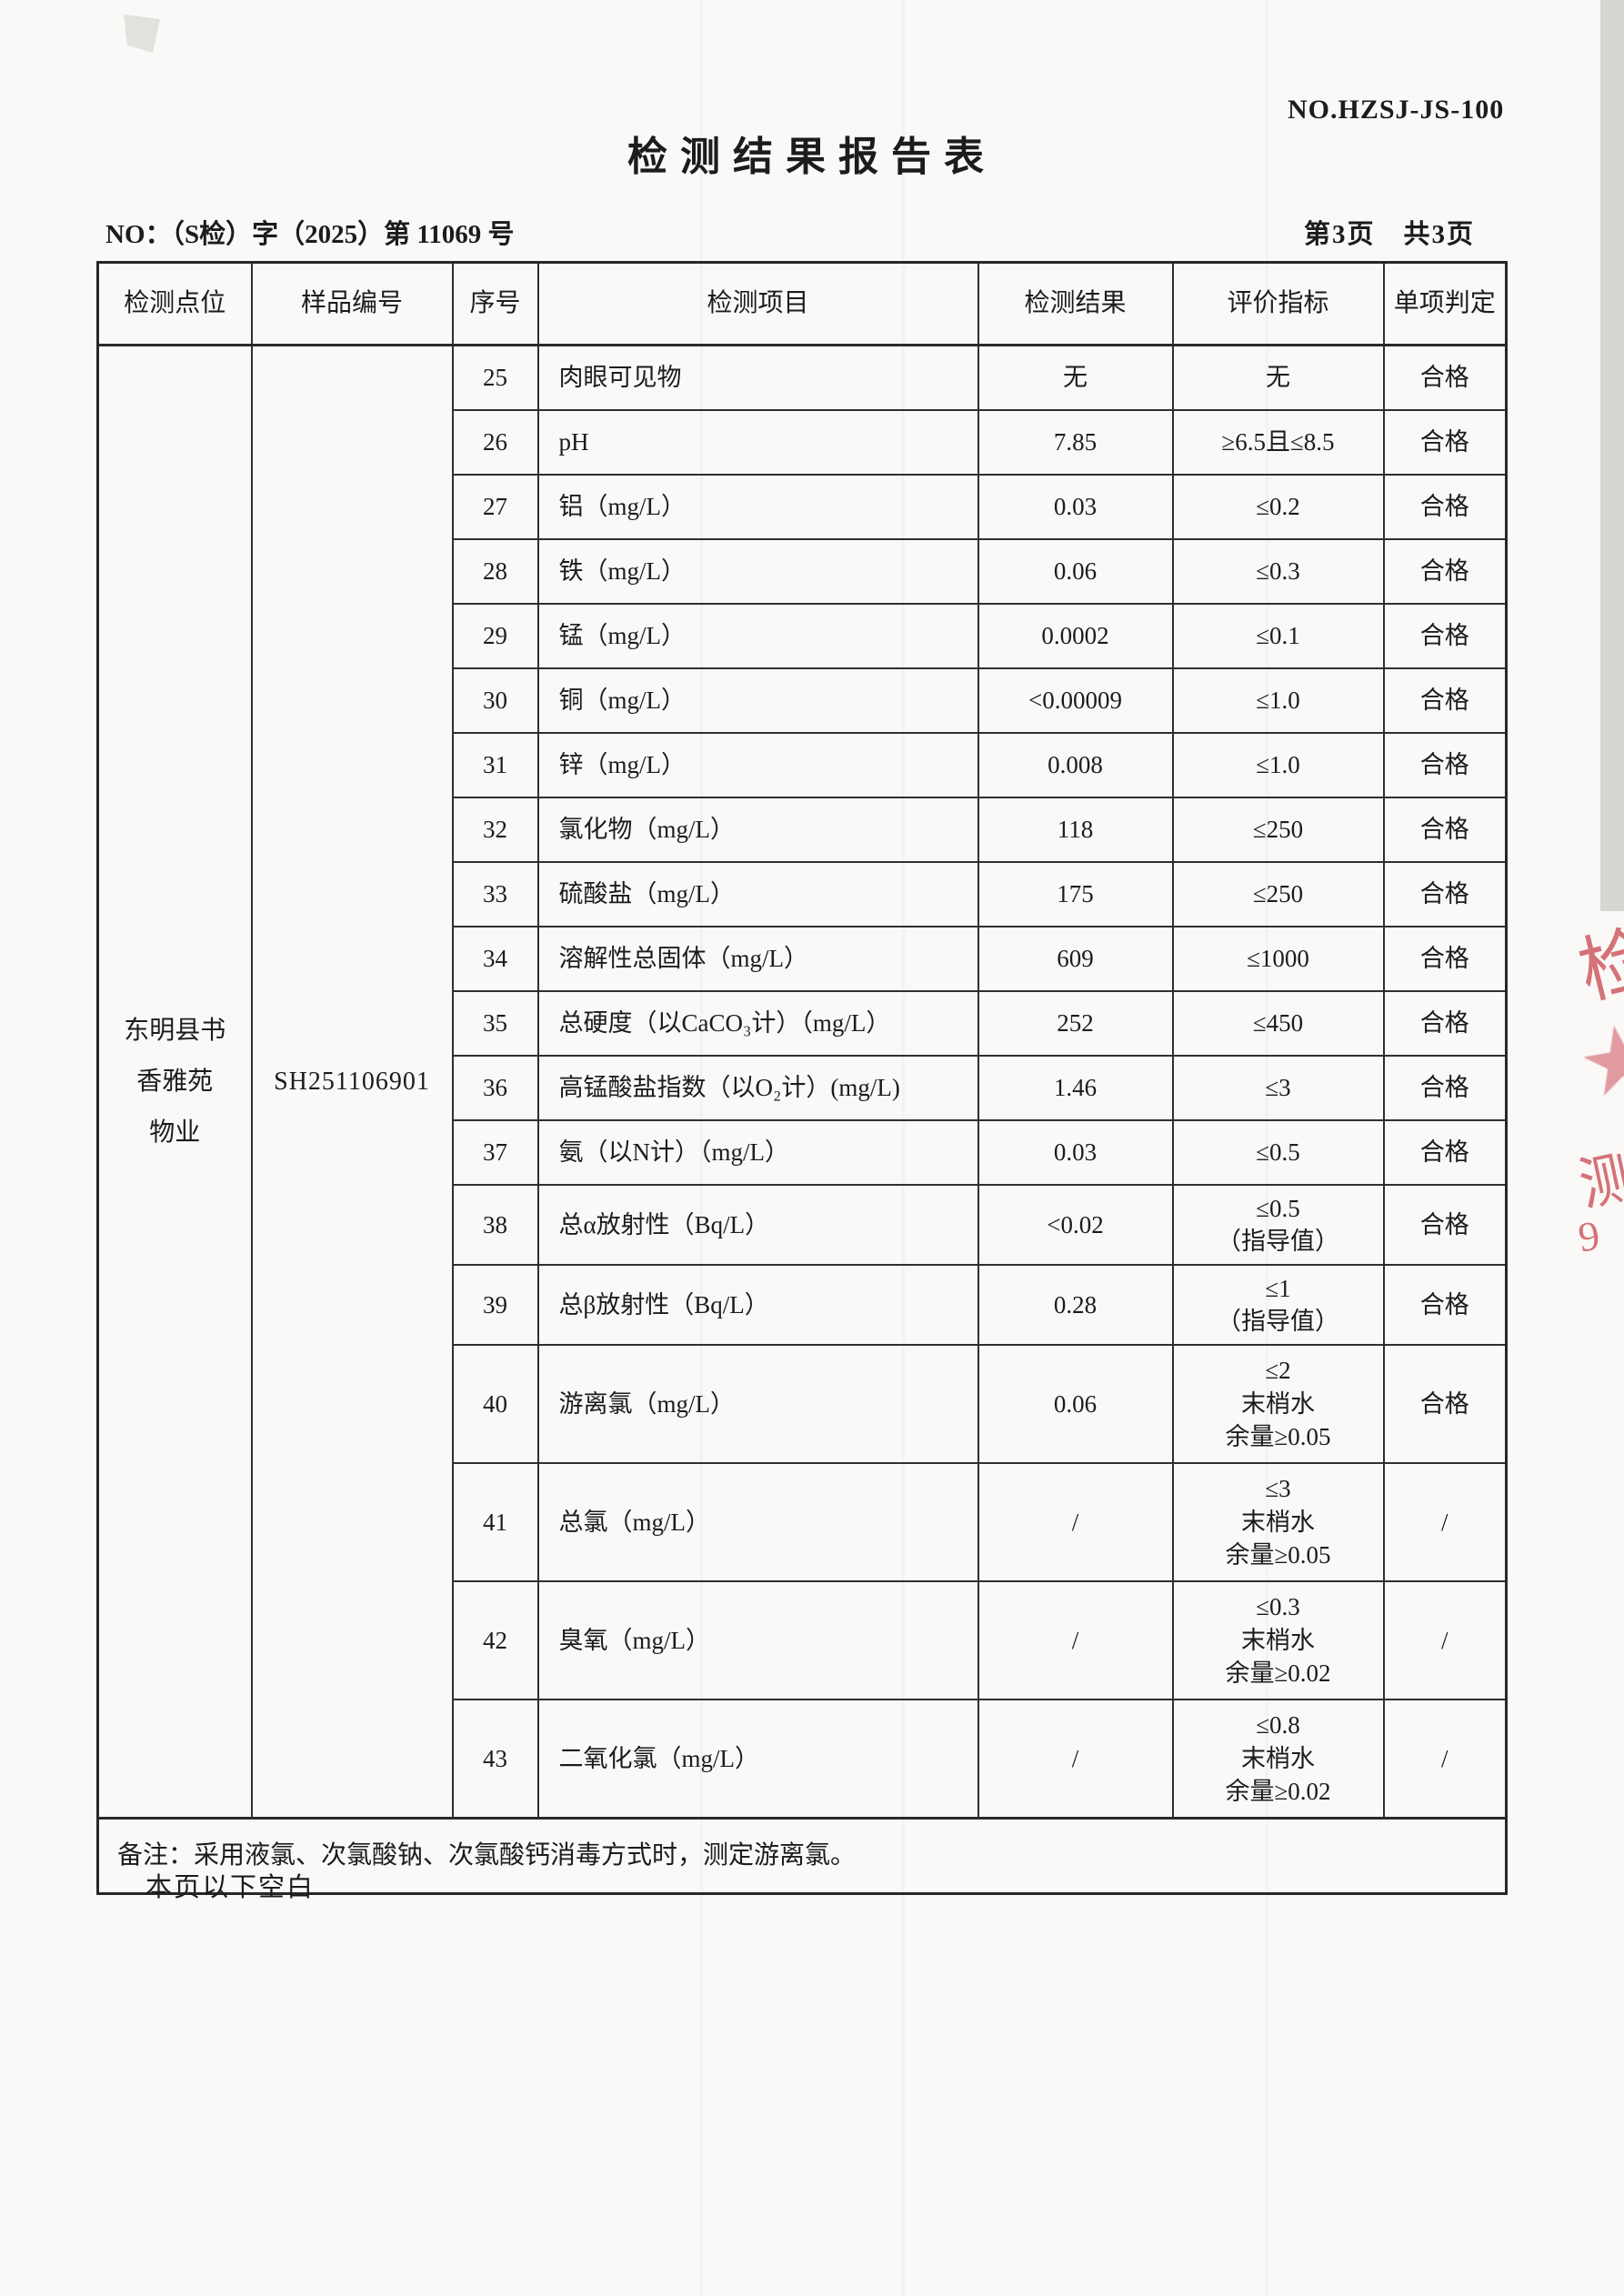  What do you see at coordinates (495, 701) in the screenshot?
I see `index-cell: 30` at bounding box center [495, 701].